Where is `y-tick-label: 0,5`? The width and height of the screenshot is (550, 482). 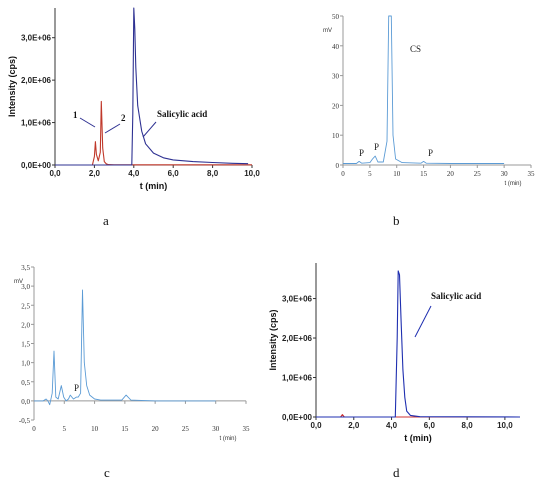
y-tick-label: 0,5 is located at coordinates (25, 383).